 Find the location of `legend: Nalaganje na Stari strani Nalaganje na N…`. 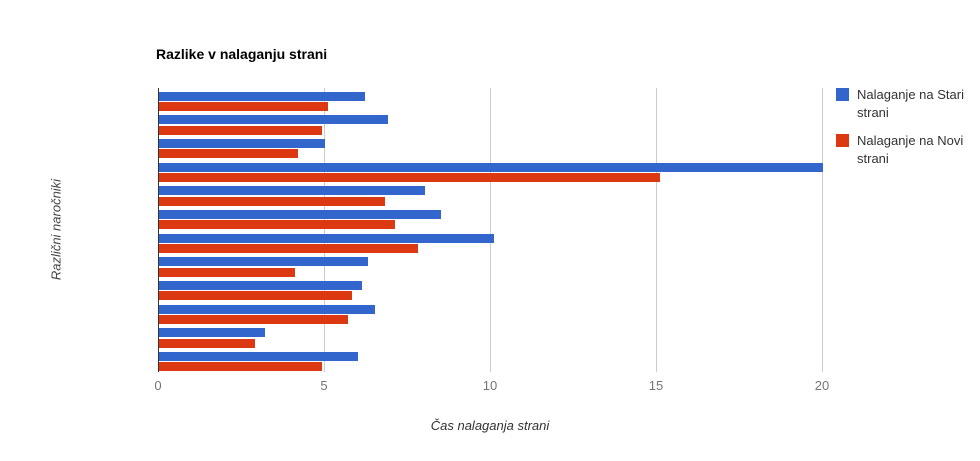

legend: Nalaganje na Stari strani Nalaganje na N… is located at coordinates (906, 132).